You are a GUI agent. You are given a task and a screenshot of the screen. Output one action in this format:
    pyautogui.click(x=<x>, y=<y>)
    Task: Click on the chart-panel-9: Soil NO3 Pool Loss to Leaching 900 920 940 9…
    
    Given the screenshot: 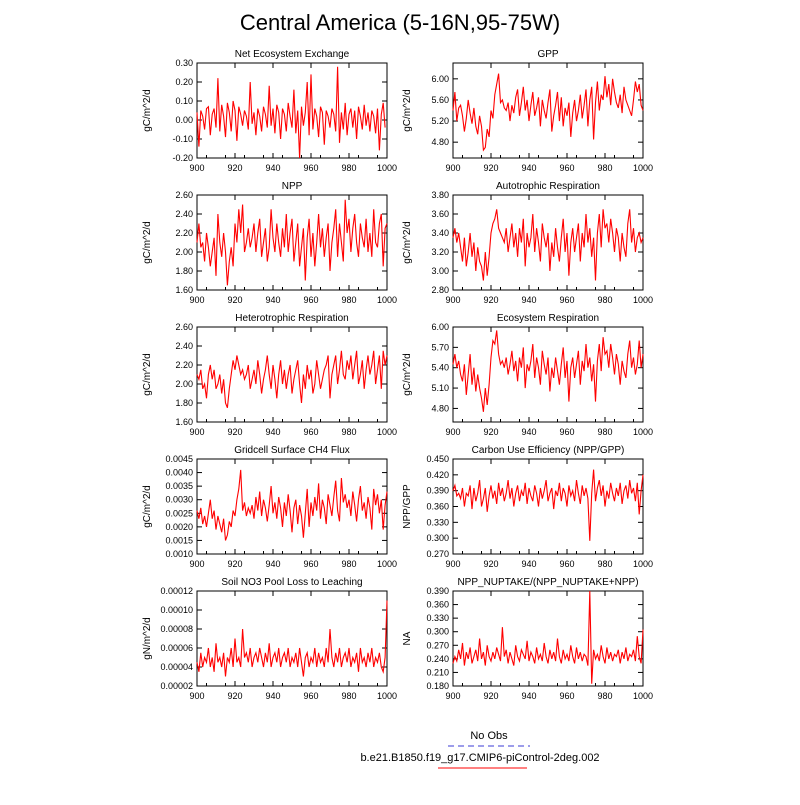 What is the action you would take?
    pyautogui.click(x=269, y=639)
    